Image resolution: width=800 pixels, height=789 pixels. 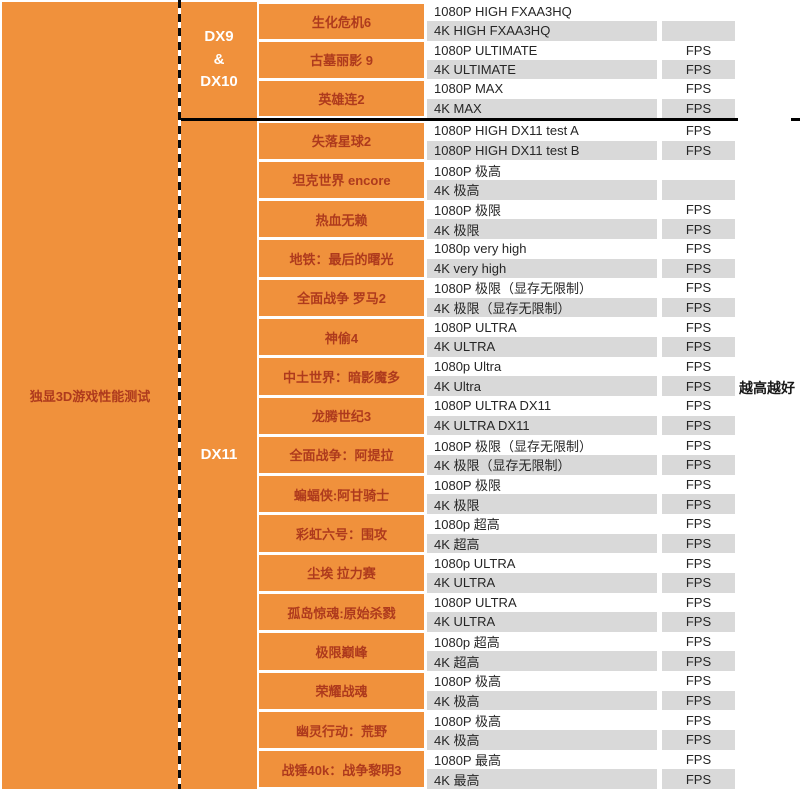 I want to click on setting-cell: 1080p Ultra, so click(x=542, y=366).